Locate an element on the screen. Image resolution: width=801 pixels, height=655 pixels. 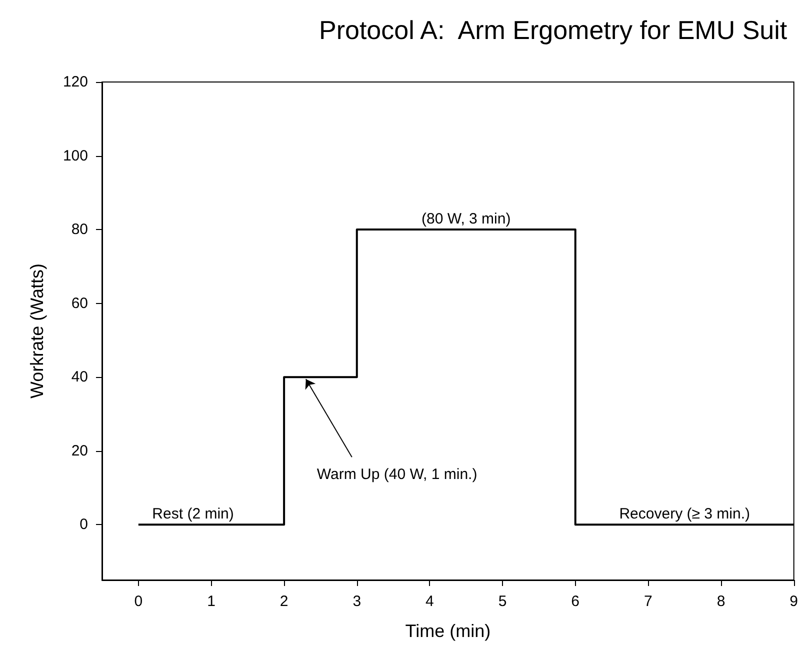
x-tick-label: 2 is located at coordinates (284, 601).